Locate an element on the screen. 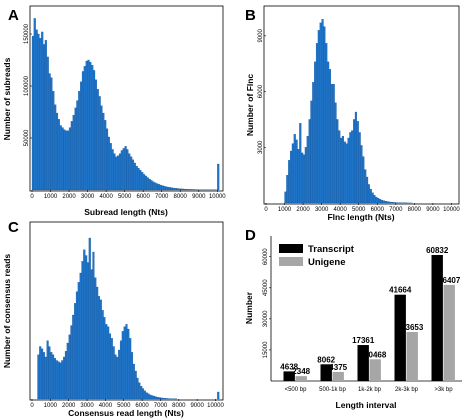 The height and width of the screenshot is (420, 474). y-tick-label: 30000 is located at coordinates (266, 318).